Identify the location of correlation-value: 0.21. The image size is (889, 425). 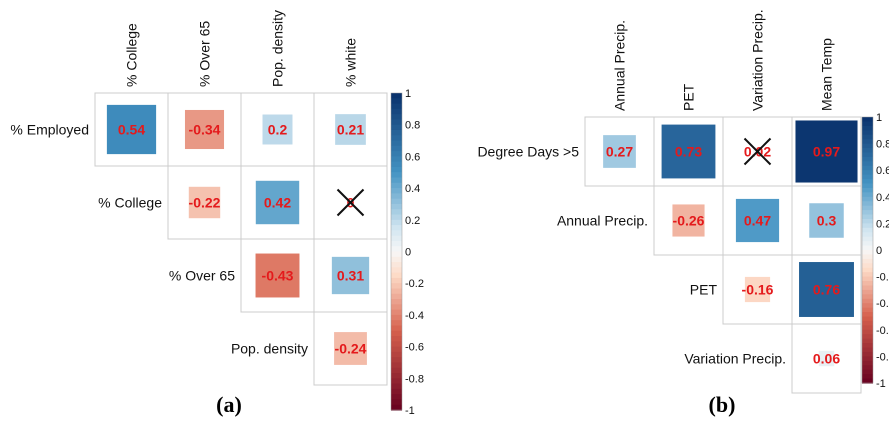
(350, 130).